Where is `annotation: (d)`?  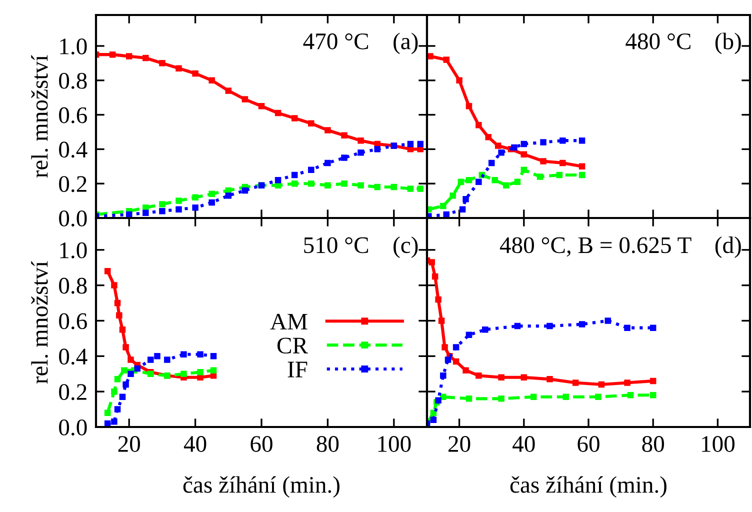 annotation: (d) is located at coordinates (728, 247).